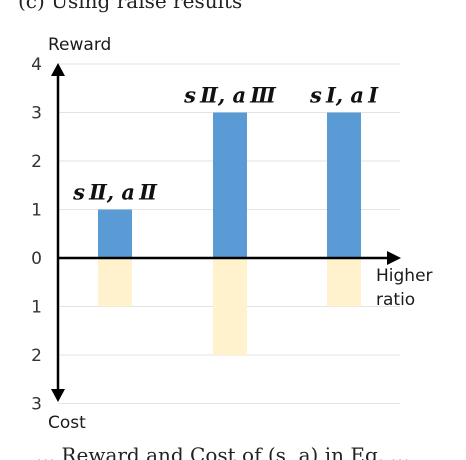 The height and width of the screenshot is (460, 466). What do you see at coordinates (395, 300) in the screenshot?
I see `x-axis-label-line-2: ratio` at bounding box center [395, 300].